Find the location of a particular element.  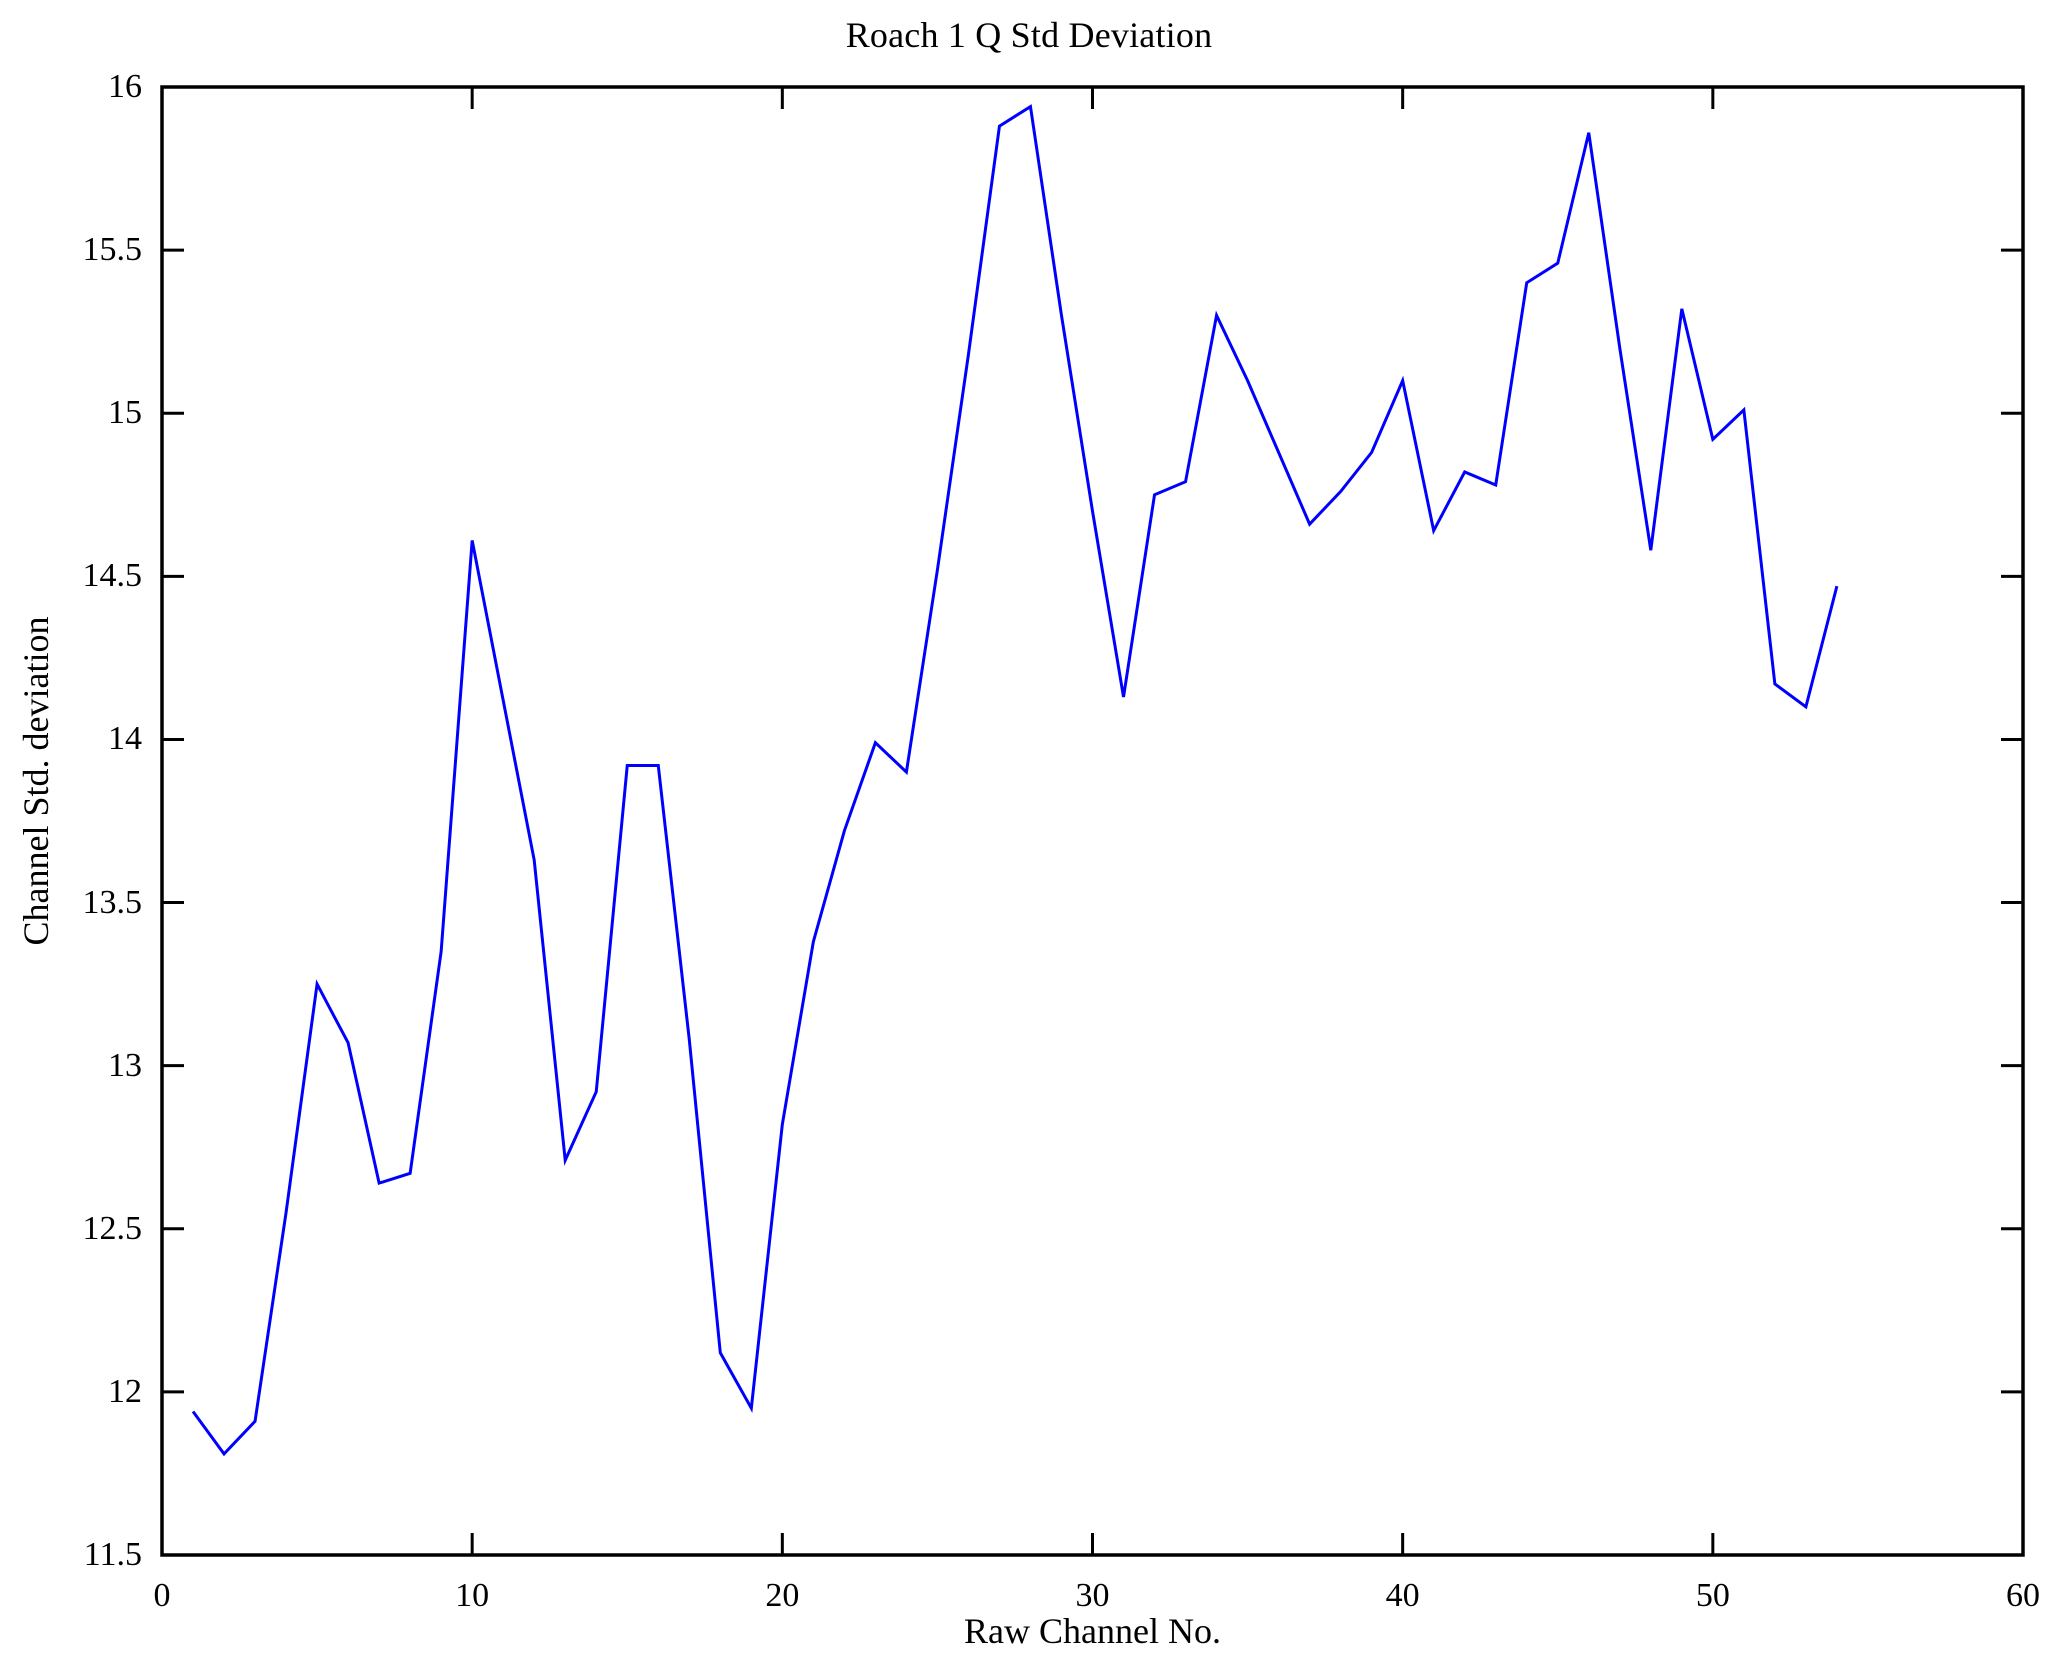

y-tick-label: 12 is located at coordinates (125, 1391).